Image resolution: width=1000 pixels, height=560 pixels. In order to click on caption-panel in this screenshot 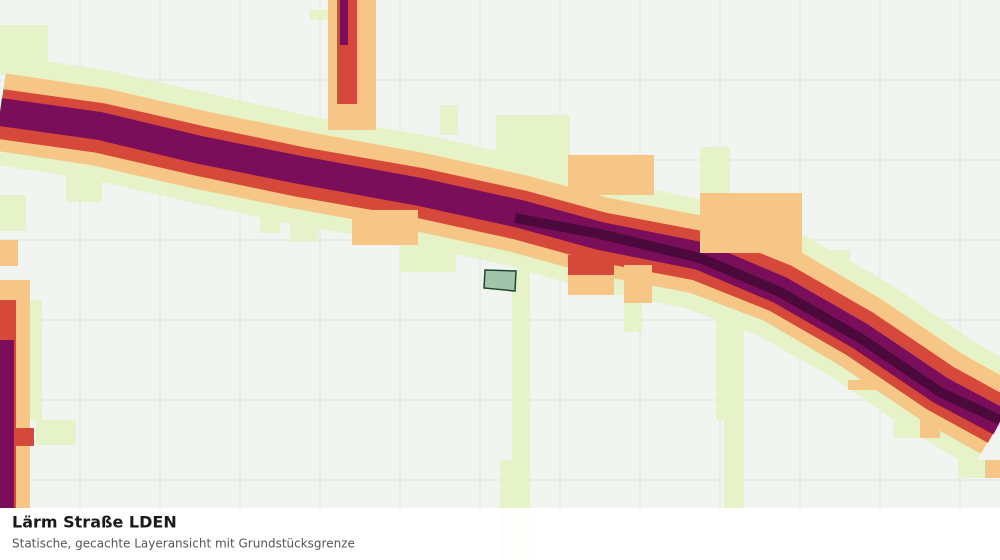, I will do `click(500, 534)`.